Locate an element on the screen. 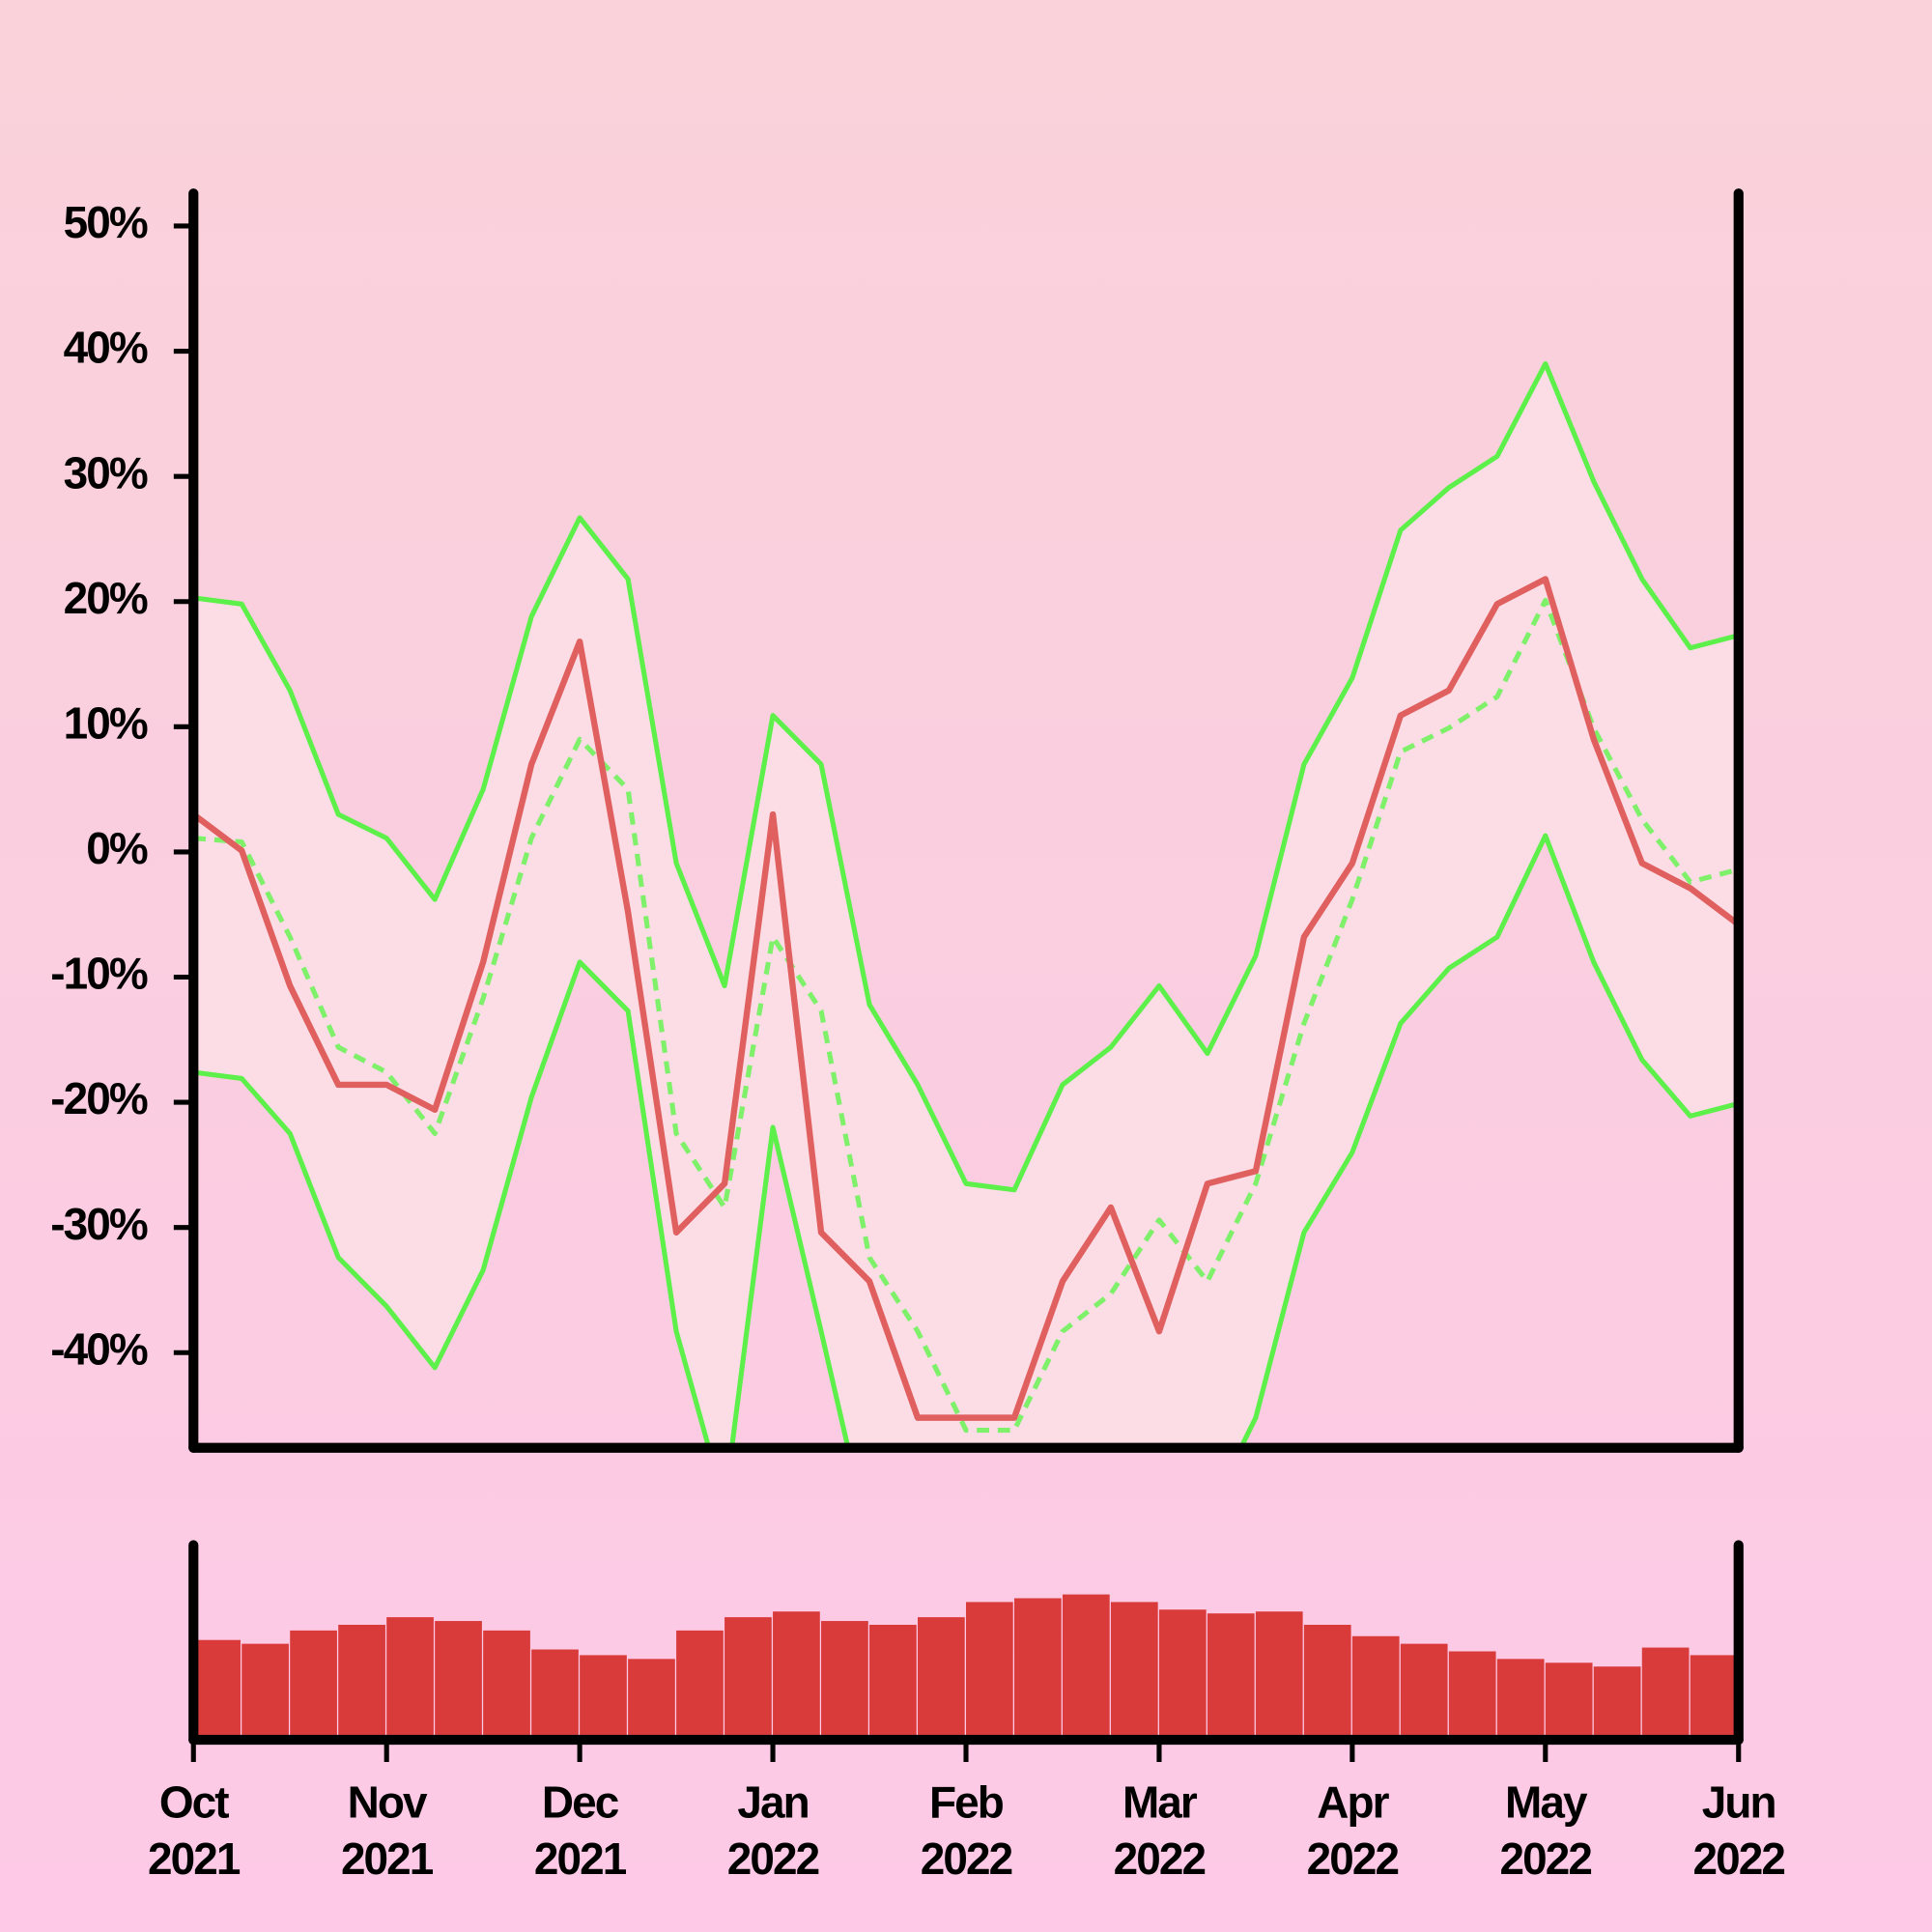 The width and height of the screenshot is (1932, 1932). y-tick-label: 10% is located at coordinates (106, 722).